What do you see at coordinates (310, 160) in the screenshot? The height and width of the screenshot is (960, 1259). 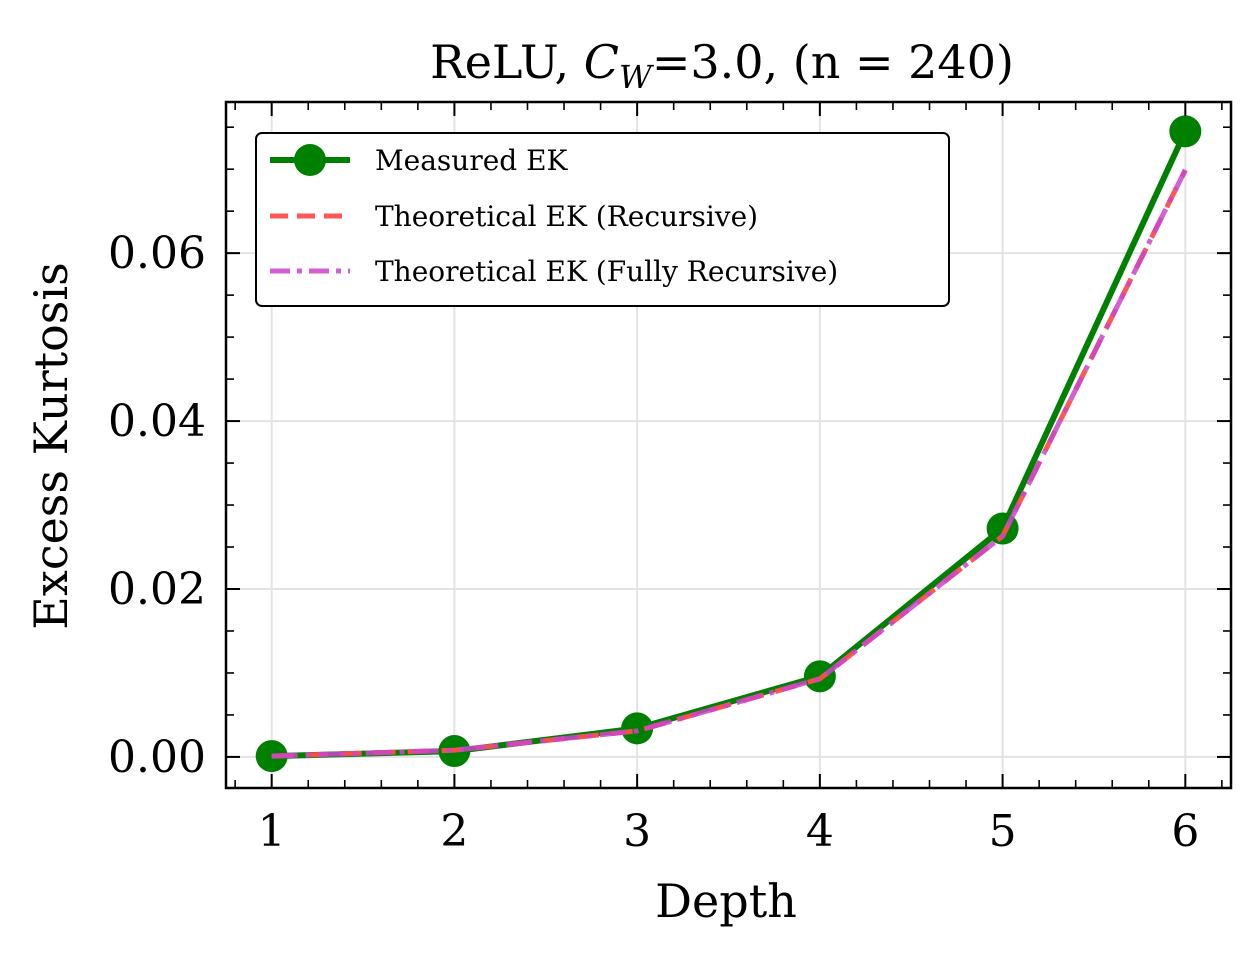 I see `legend-marker` at bounding box center [310, 160].